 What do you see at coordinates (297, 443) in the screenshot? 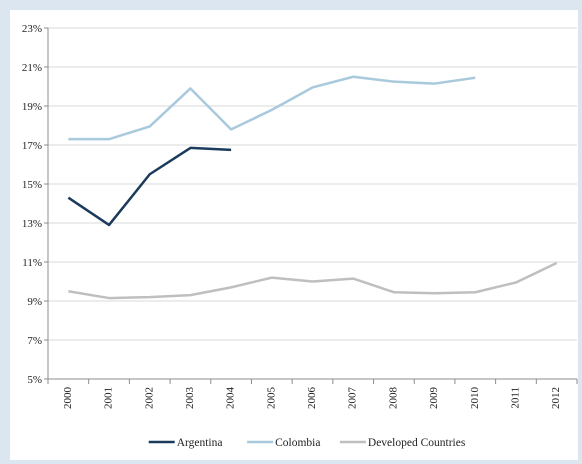
I see `legend-label-colombia: Colombia` at bounding box center [297, 443].